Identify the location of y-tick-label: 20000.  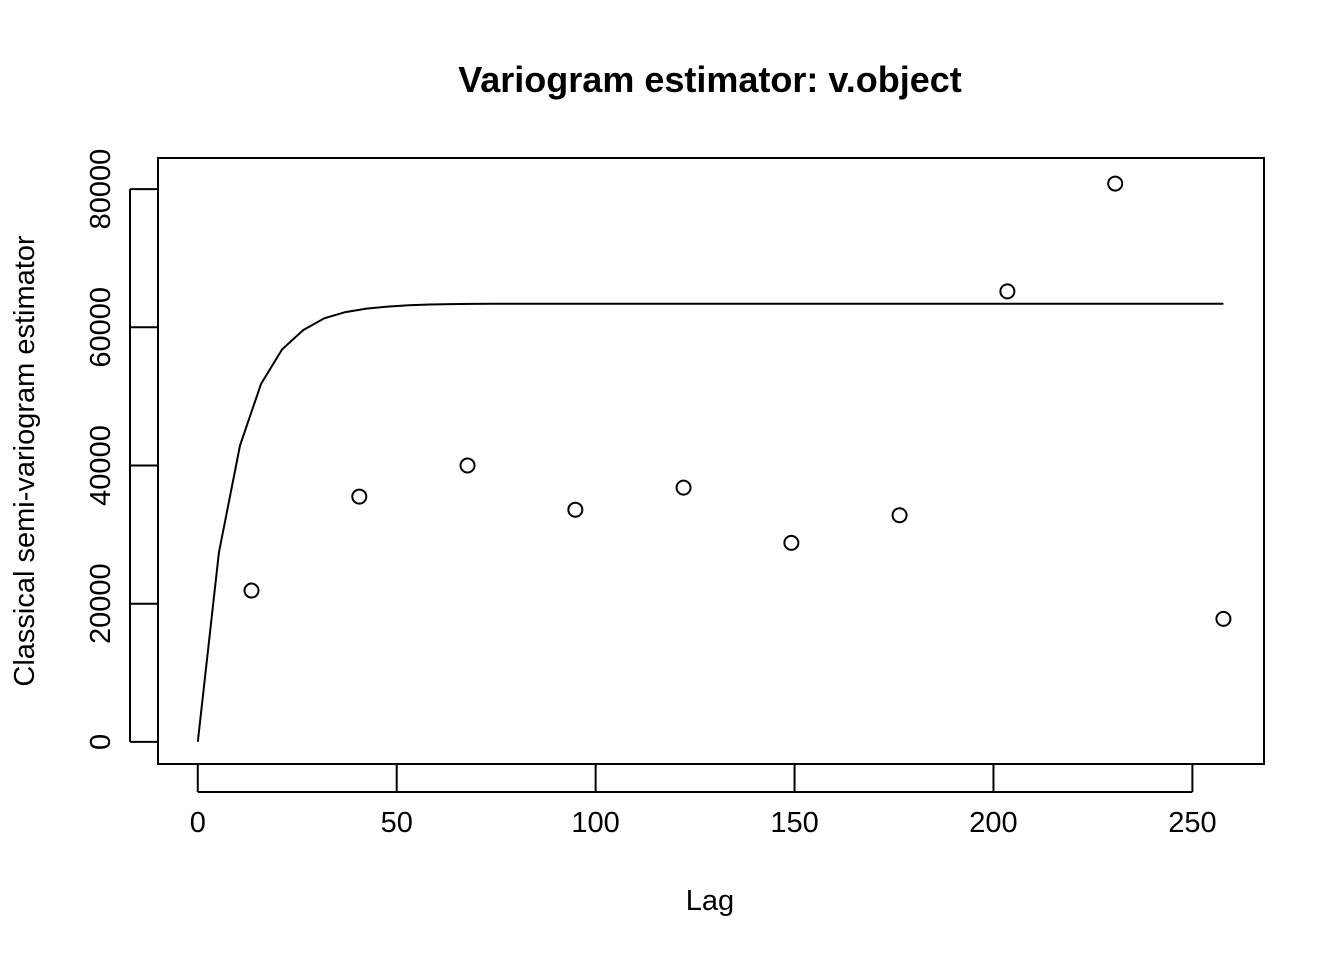
(101, 603).